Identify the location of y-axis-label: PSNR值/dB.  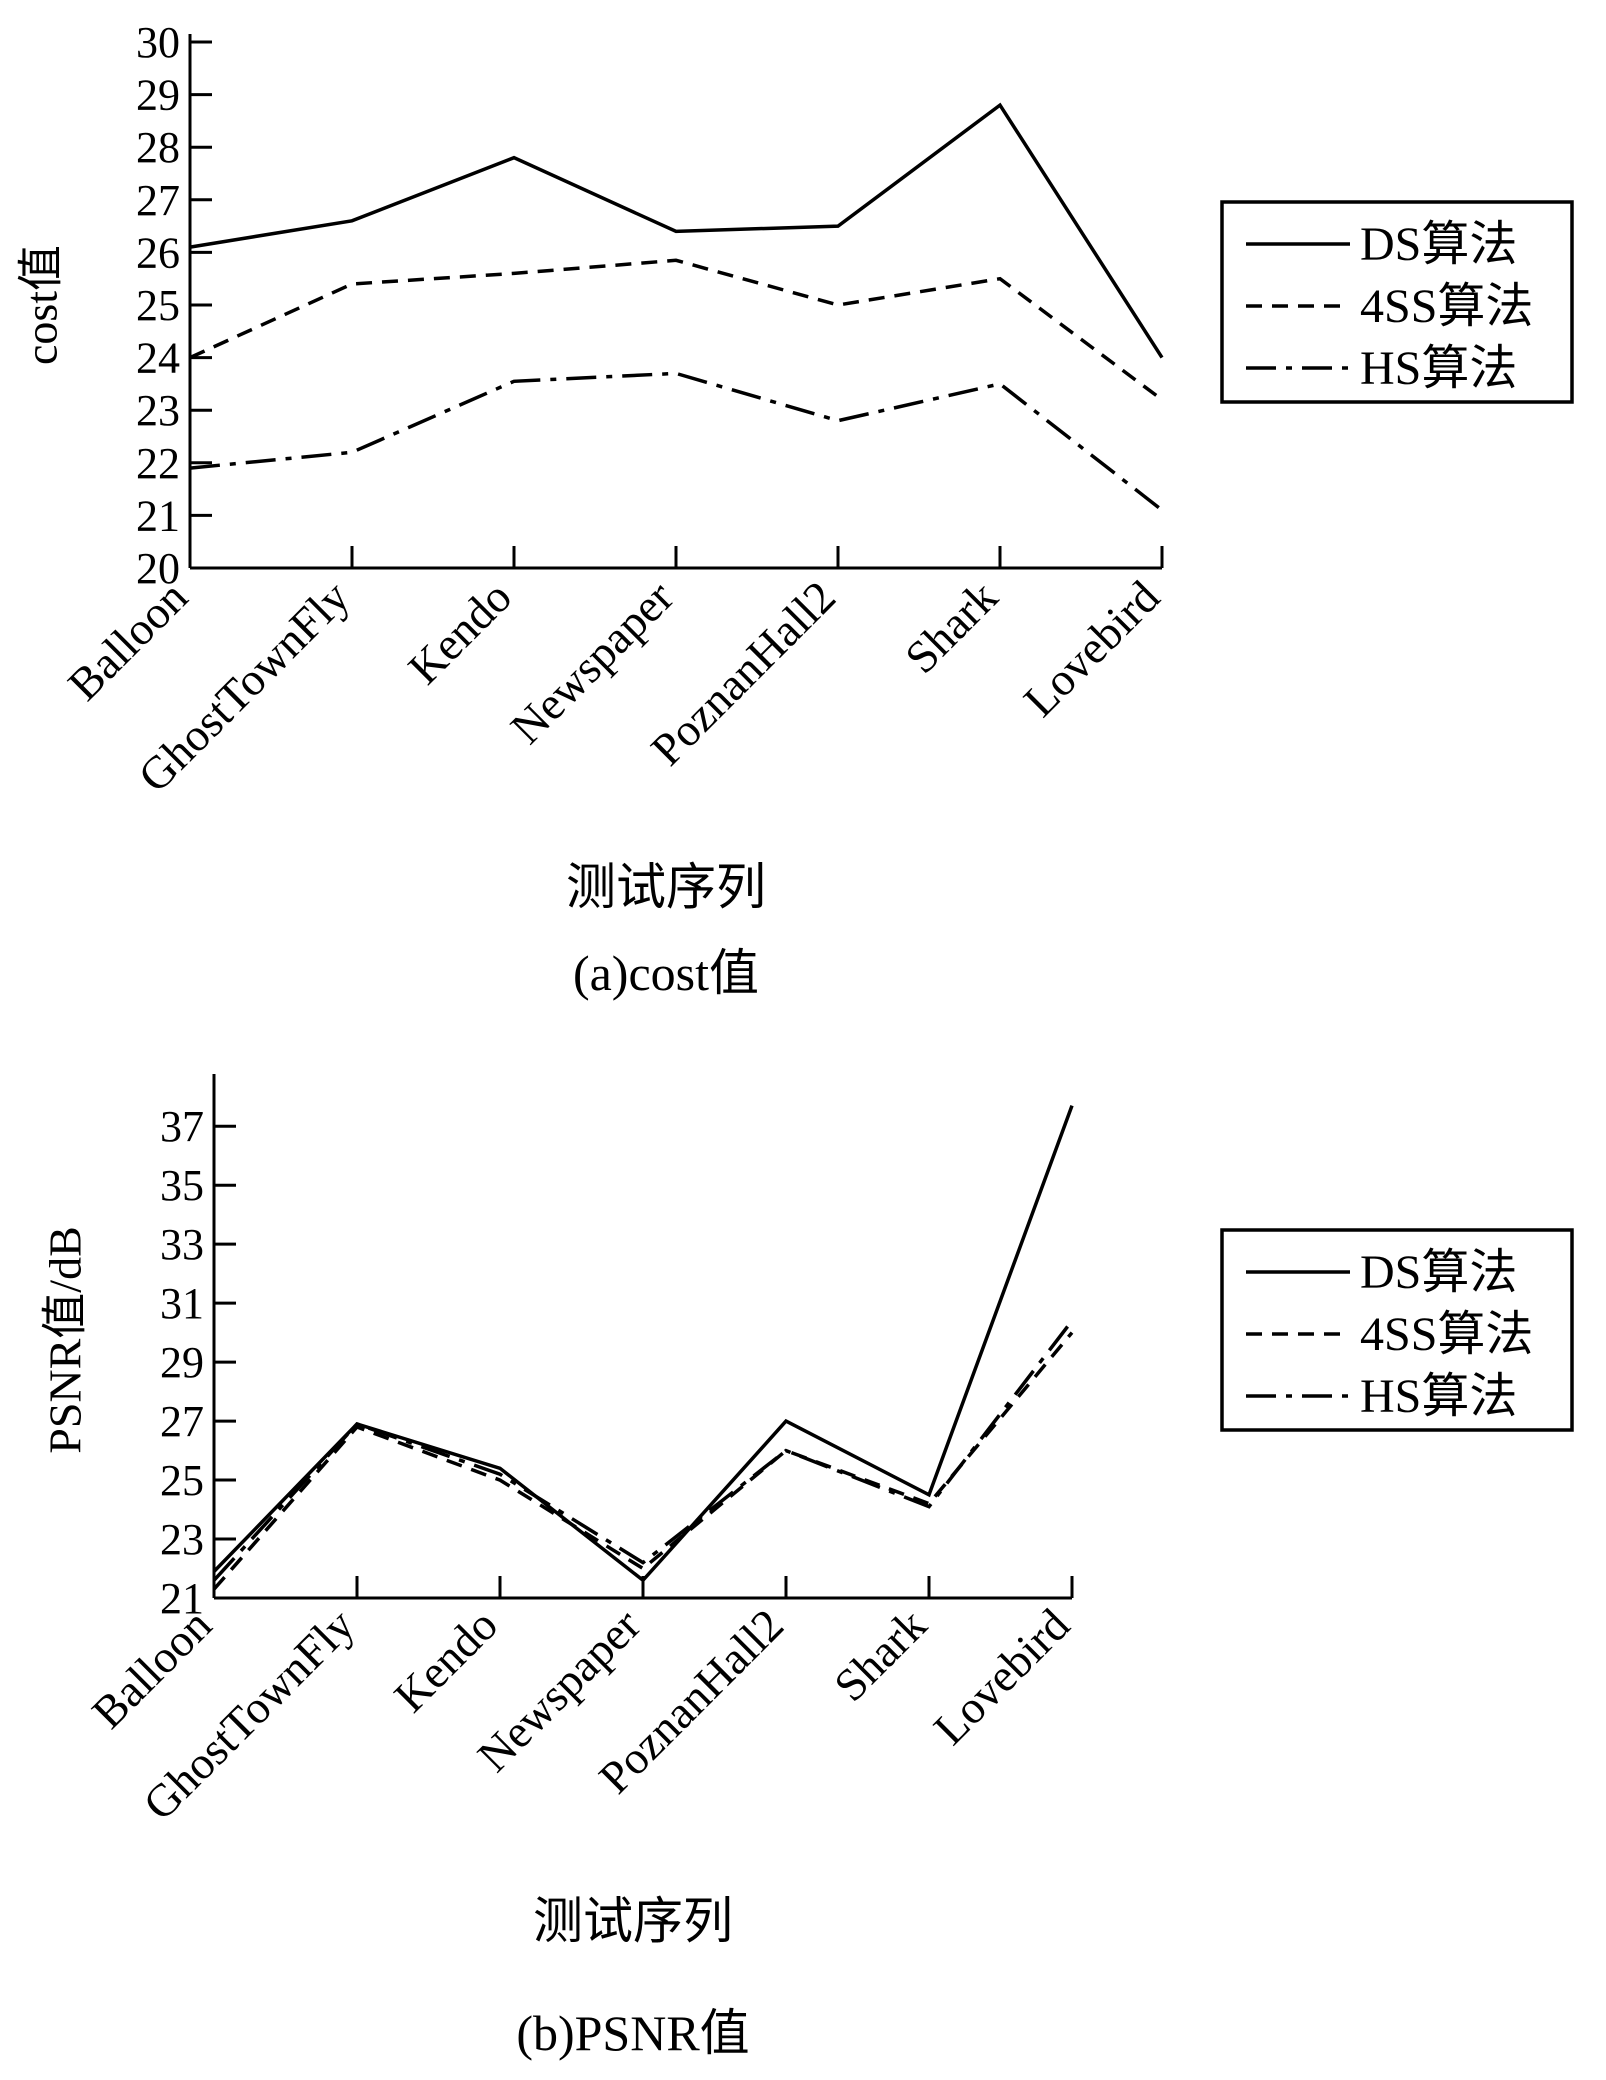
(65, 1340).